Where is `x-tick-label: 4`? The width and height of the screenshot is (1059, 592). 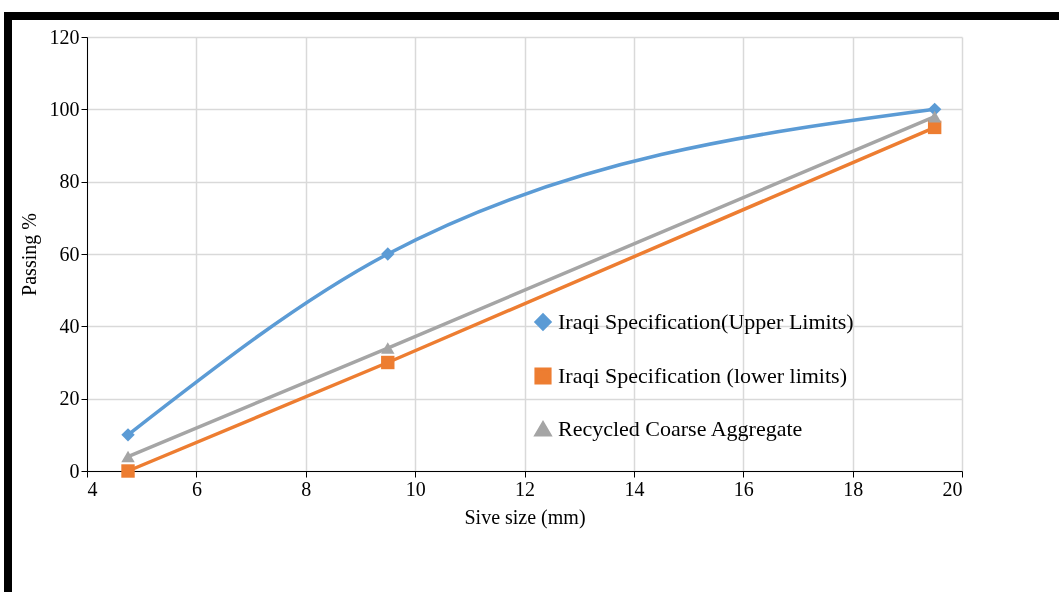 x-tick-label: 4 is located at coordinates (92, 488).